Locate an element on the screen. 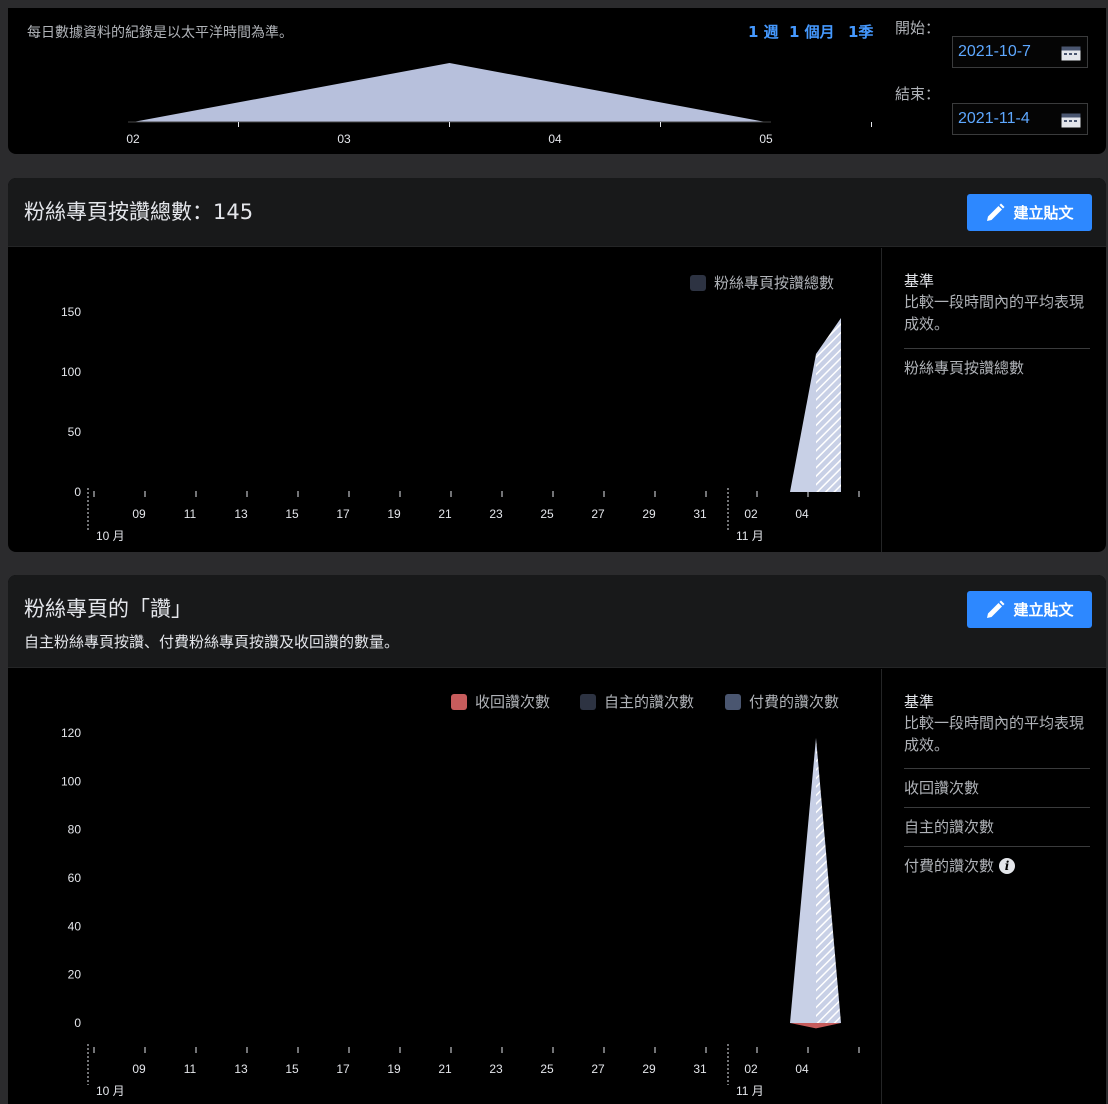 Image resolution: width=1108 pixels, height=1104 pixels. y-tick-label: 80 is located at coordinates (75, 830).